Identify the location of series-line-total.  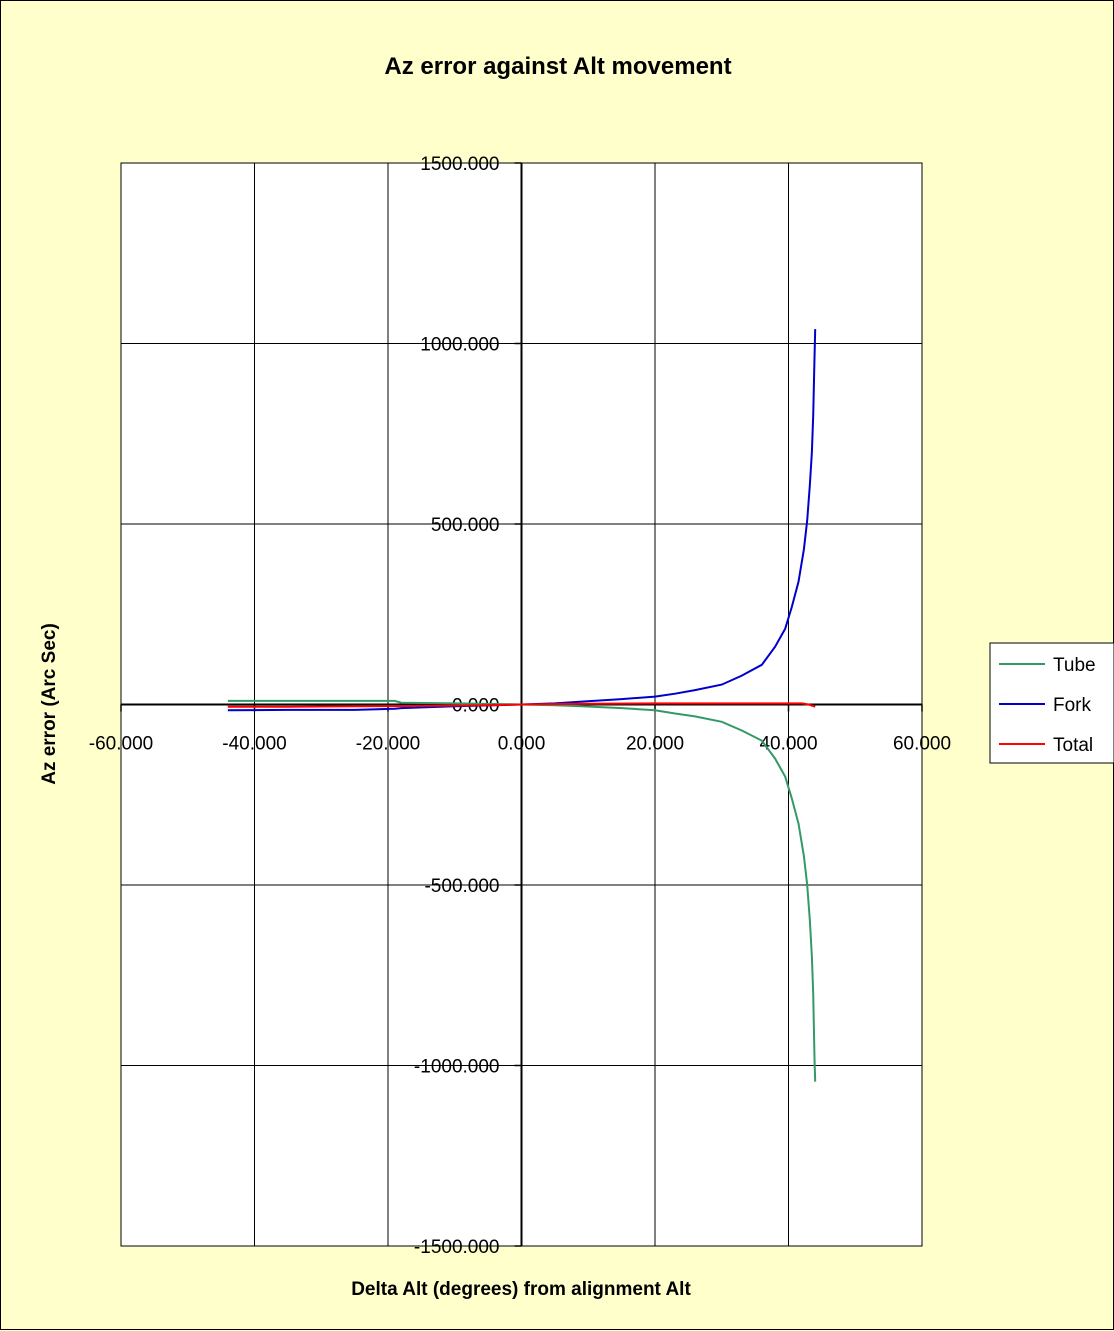
(521, 705).